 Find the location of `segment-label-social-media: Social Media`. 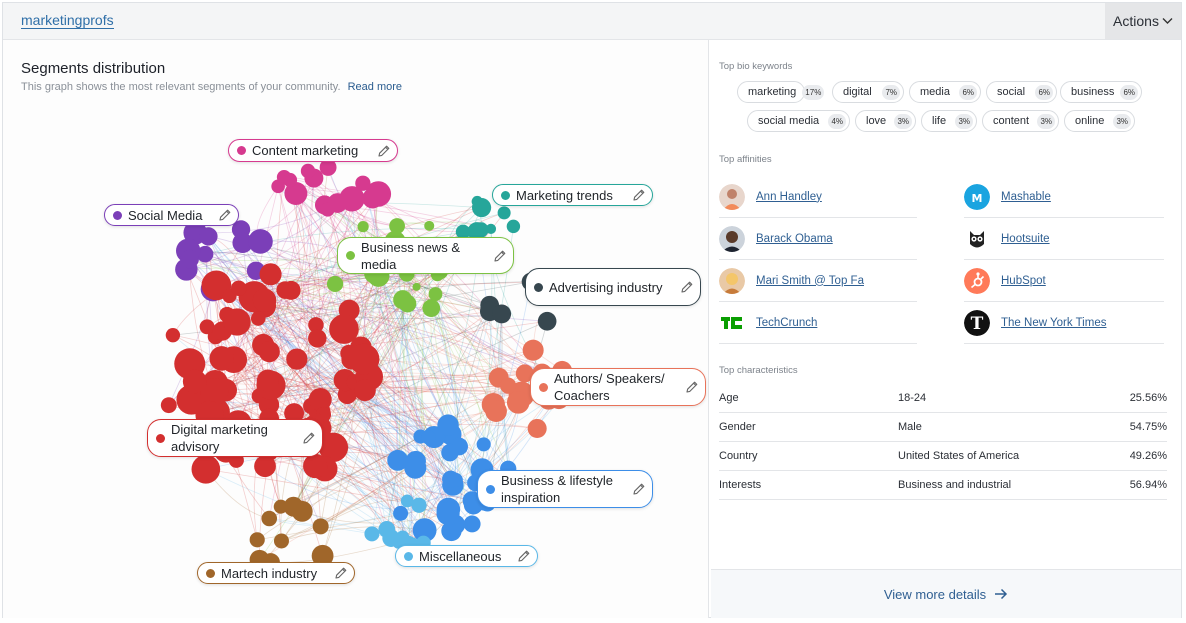

segment-label-social-media: Social Media is located at coordinates (171, 215).